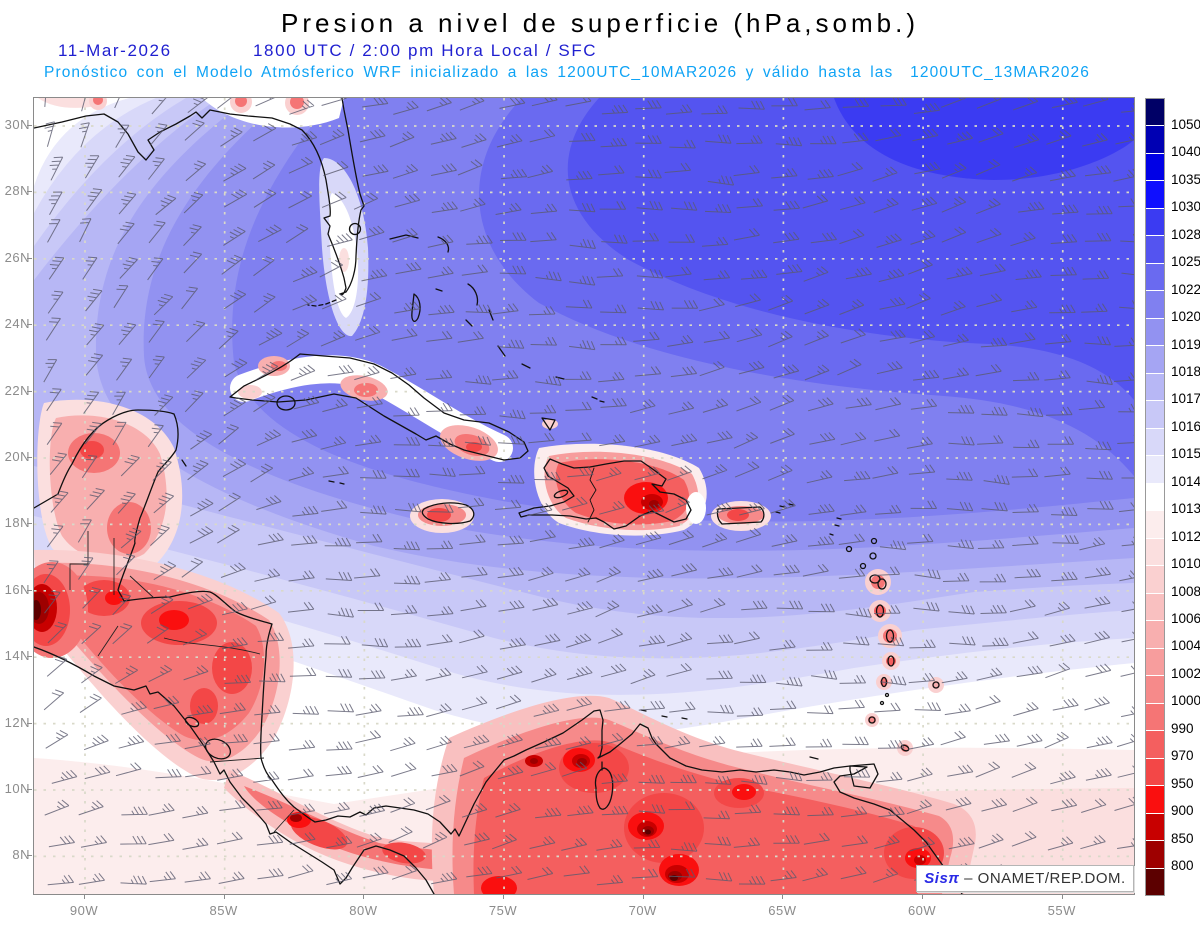  Describe the element at coordinates (1185, 564) in the screenshot. I see `colorbar-tick-label: 1010` at that location.